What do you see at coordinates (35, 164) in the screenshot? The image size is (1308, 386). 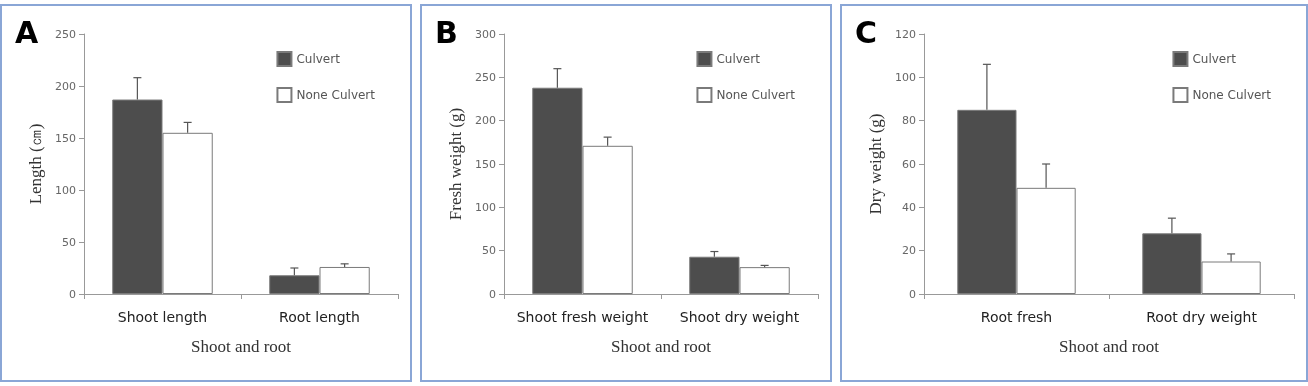 I see `y-axis-title: Length (㎝)` at bounding box center [35, 164].